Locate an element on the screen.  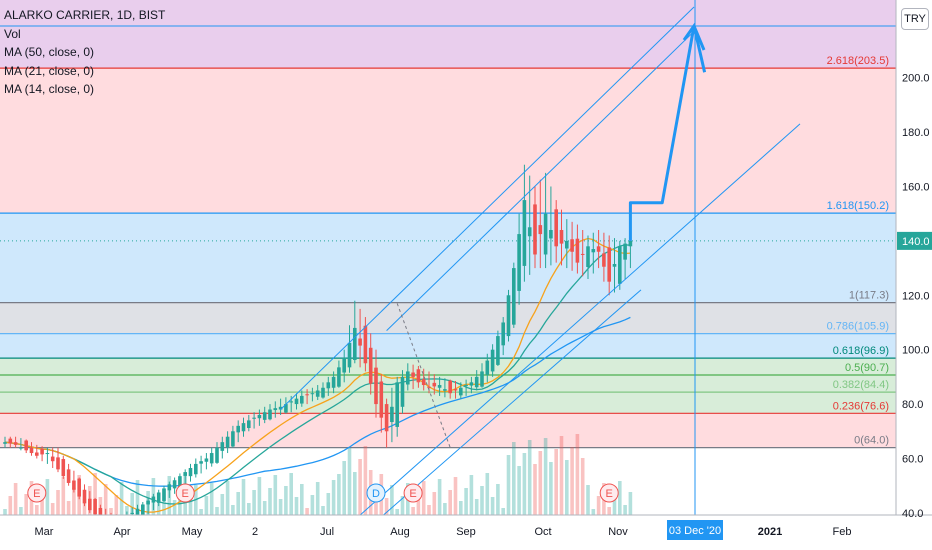
crosshair-date-label: 03 Dec '20 is located at coordinates (695, 531).